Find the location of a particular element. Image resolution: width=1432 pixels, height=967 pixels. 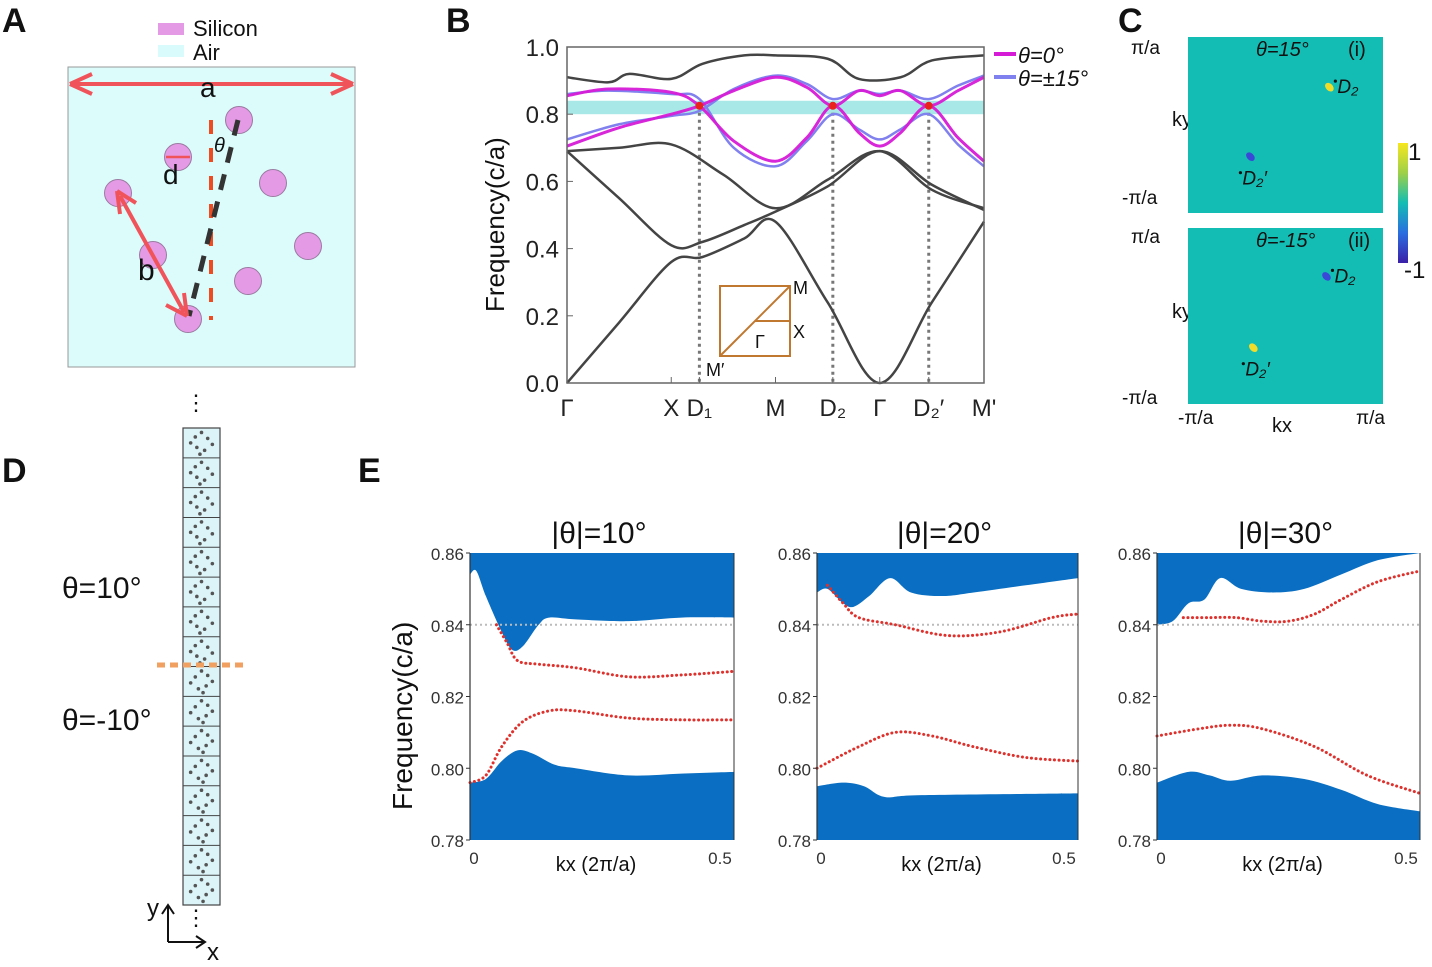

x-tick-label: Γ is located at coordinates (566, 408).